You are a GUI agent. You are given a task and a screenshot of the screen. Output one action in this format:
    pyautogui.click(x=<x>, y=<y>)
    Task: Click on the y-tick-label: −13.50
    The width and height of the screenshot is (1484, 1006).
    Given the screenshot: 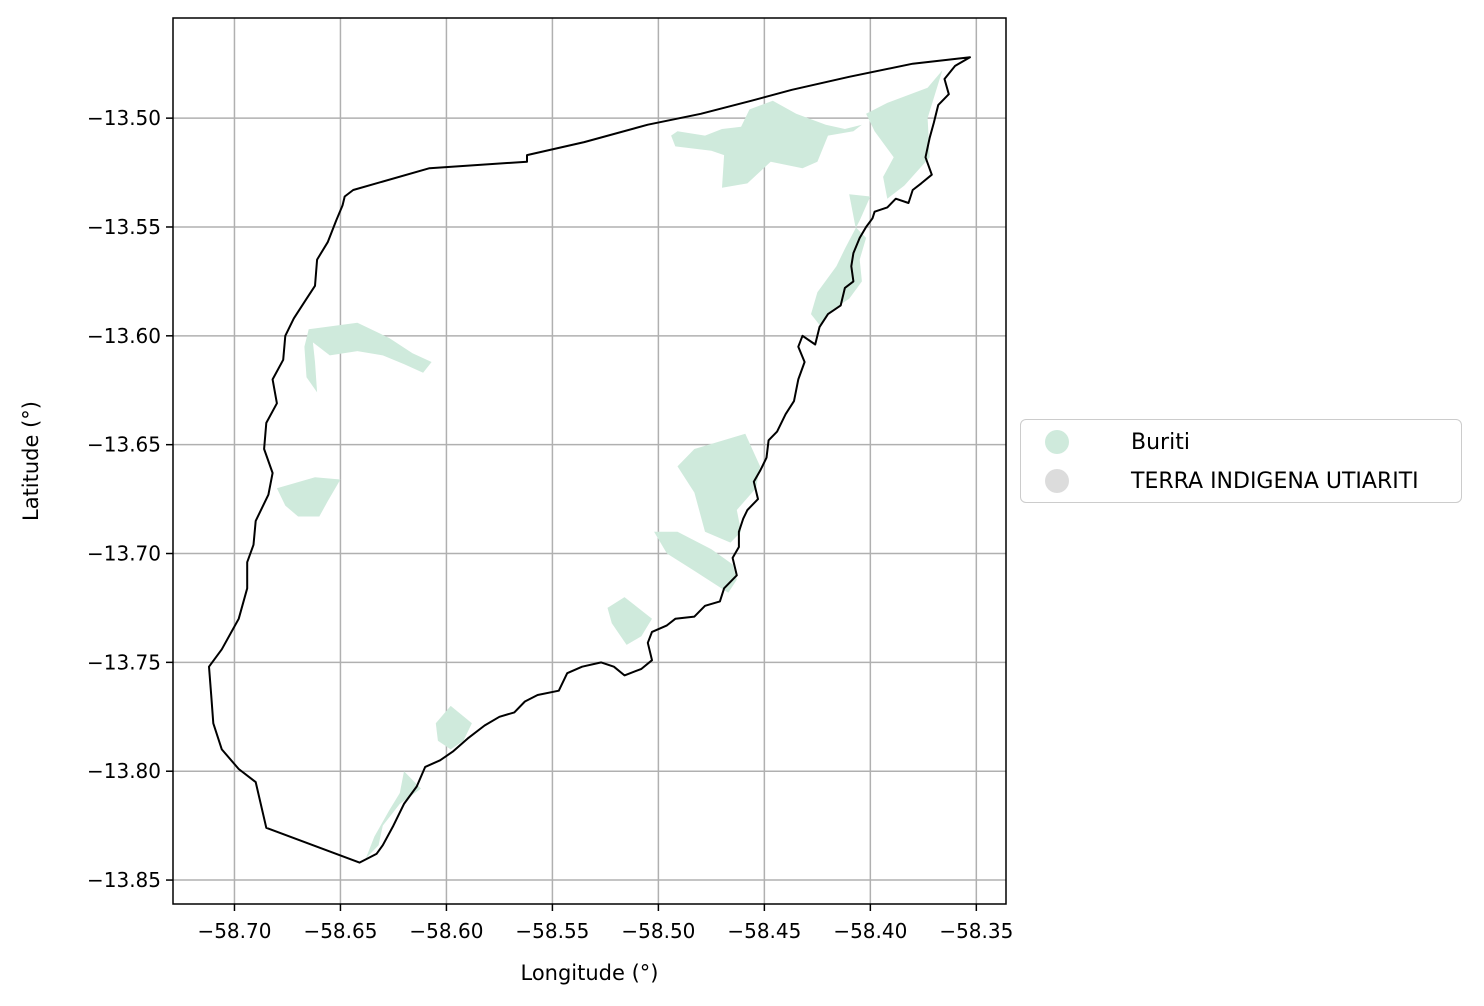 What is the action you would take?
    pyautogui.click(x=124, y=118)
    